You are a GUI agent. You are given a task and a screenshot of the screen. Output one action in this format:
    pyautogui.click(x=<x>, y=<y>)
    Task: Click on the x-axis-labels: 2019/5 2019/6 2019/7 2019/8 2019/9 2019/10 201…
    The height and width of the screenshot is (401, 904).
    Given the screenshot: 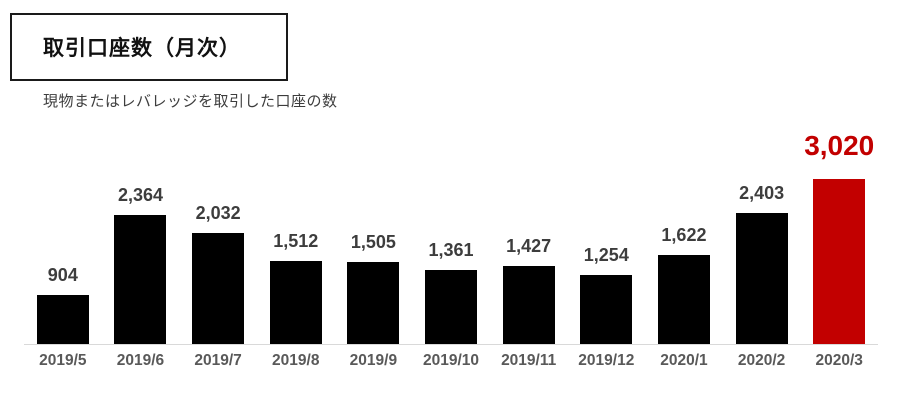 What is the action you would take?
    pyautogui.click(x=451, y=357)
    